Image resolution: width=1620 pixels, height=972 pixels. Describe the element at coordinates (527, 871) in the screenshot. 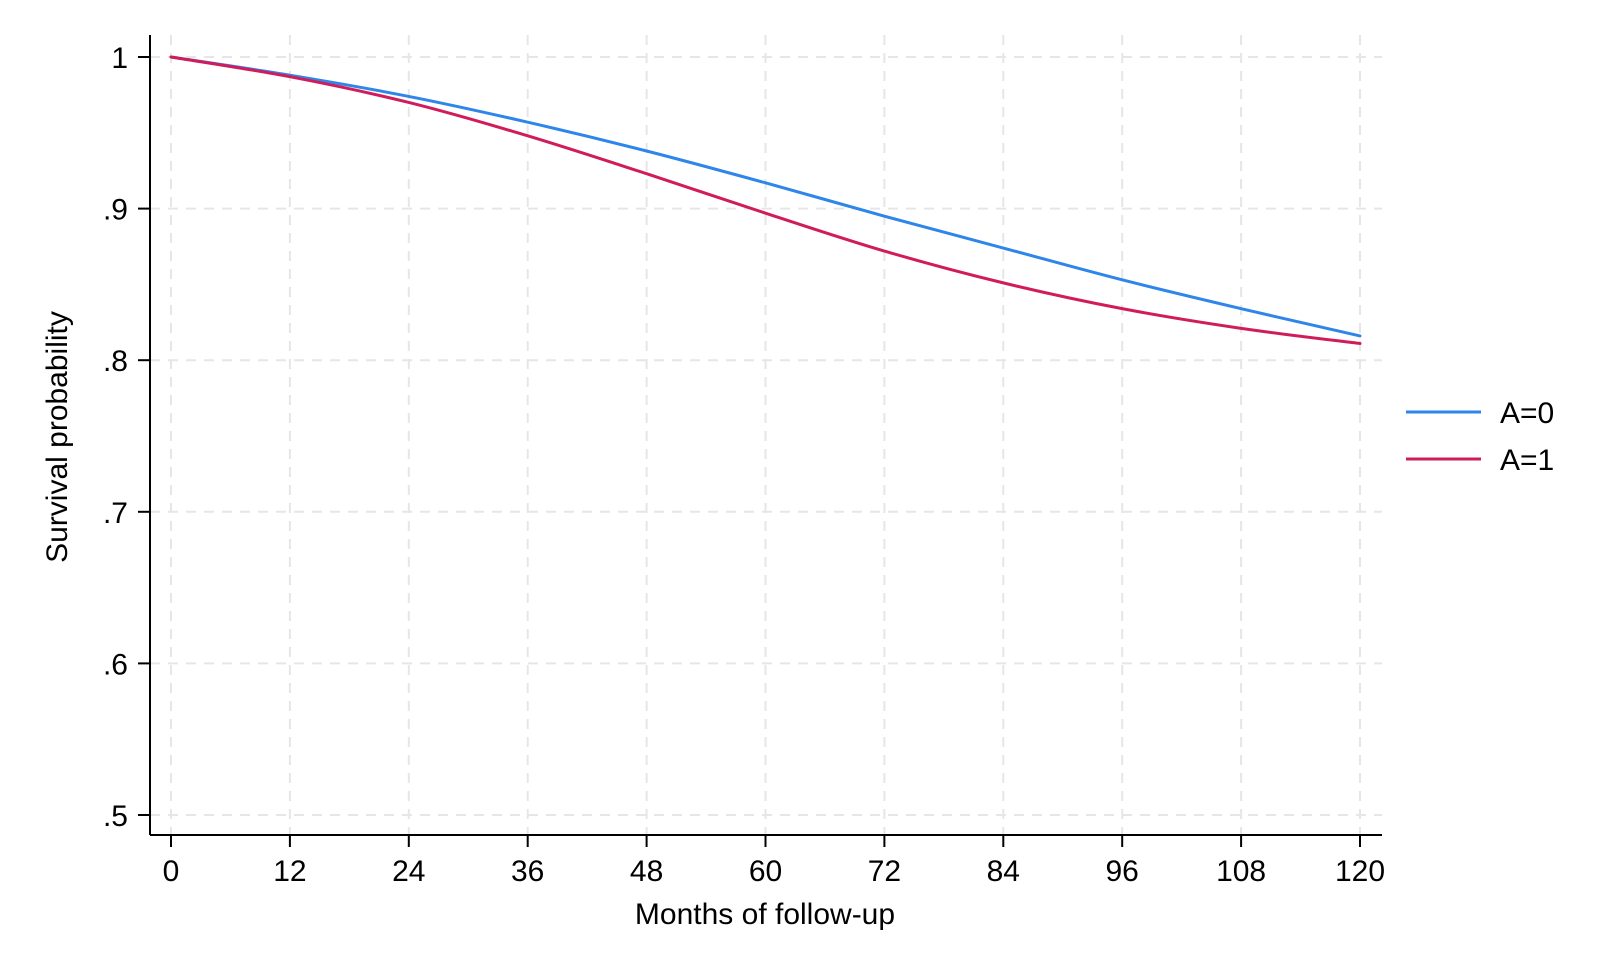

I see `x-tick-label: 36` at that location.